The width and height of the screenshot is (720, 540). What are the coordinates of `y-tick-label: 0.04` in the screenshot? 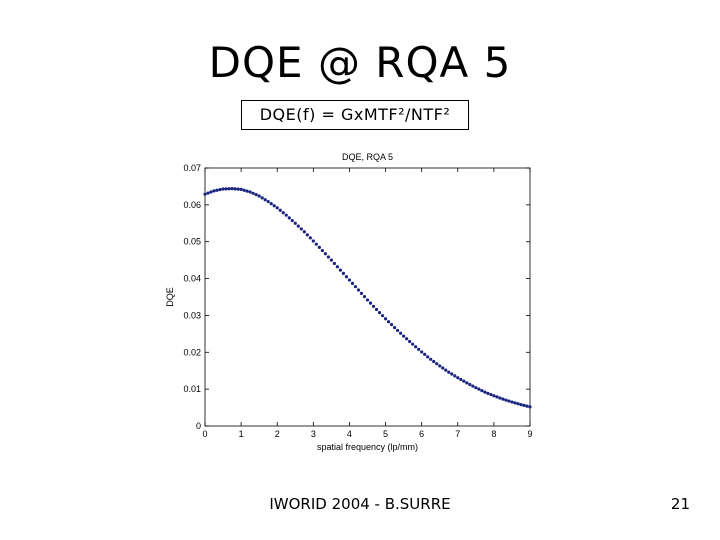 It's located at (192, 279).